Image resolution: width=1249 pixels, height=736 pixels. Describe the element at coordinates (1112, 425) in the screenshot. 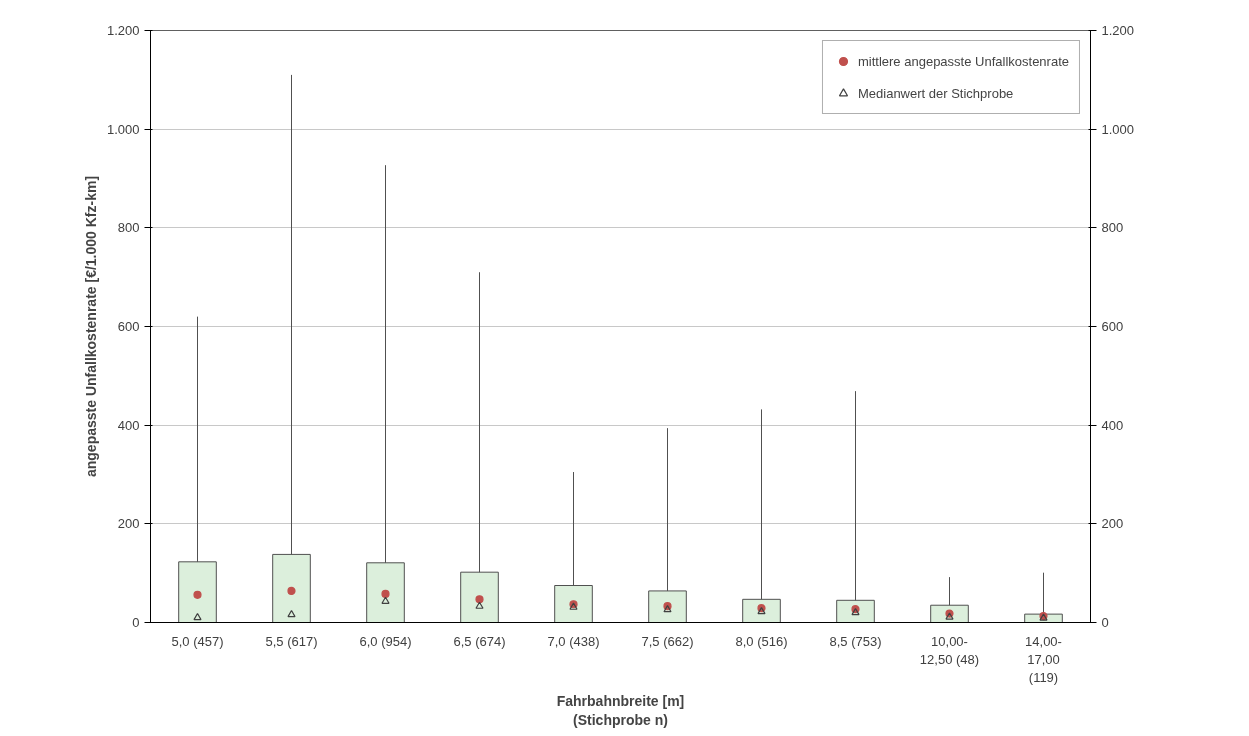

I see `y2-tick-label: 400` at that location.